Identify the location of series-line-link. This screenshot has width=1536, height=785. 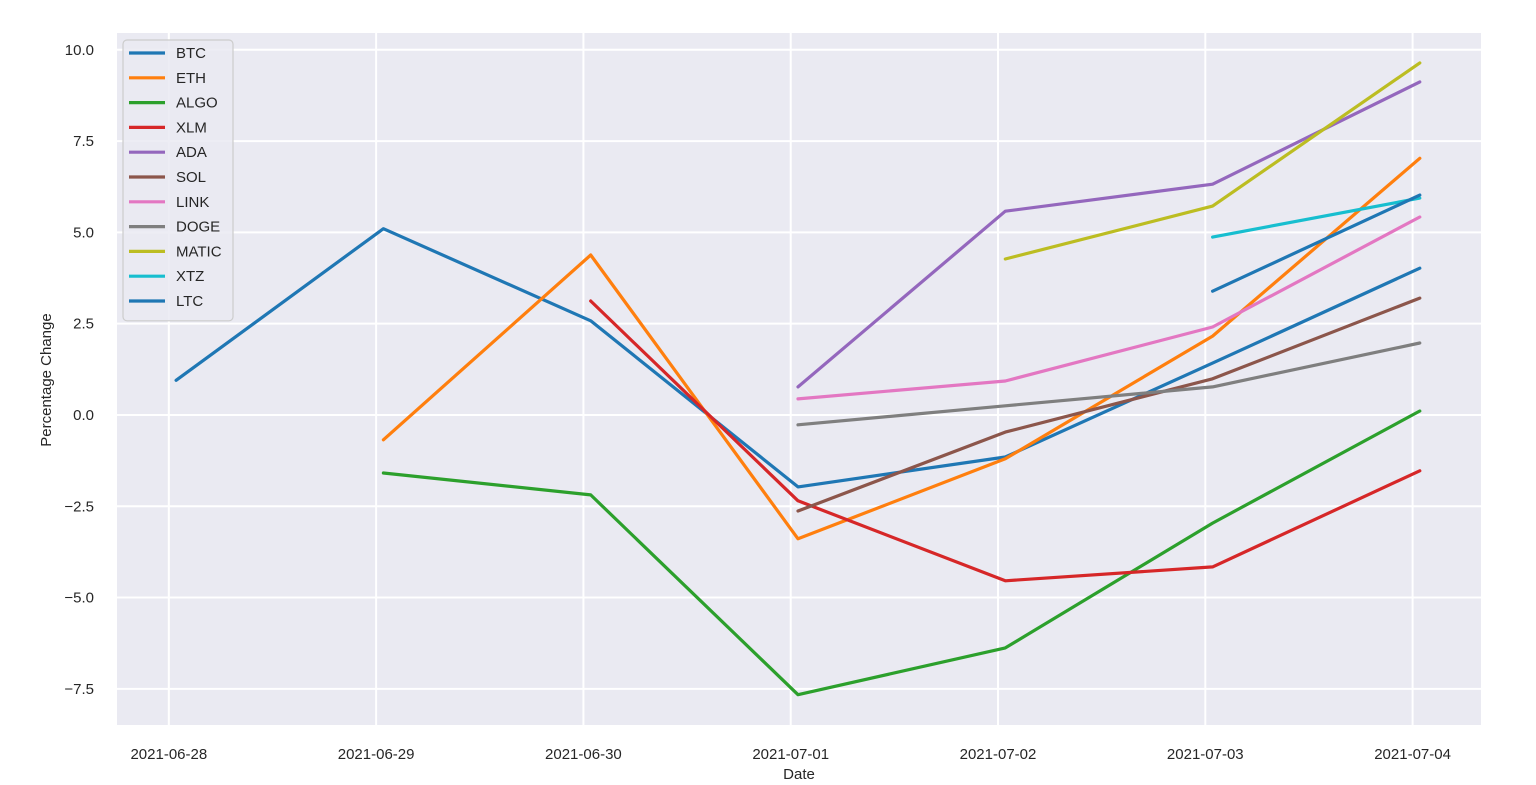
(1109, 308).